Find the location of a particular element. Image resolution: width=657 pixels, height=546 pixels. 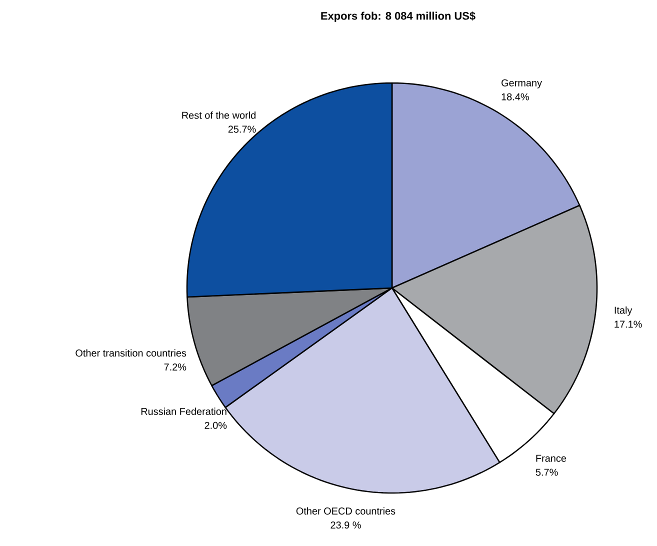

data-label: 25.7% is located at coordinates (242, 129).